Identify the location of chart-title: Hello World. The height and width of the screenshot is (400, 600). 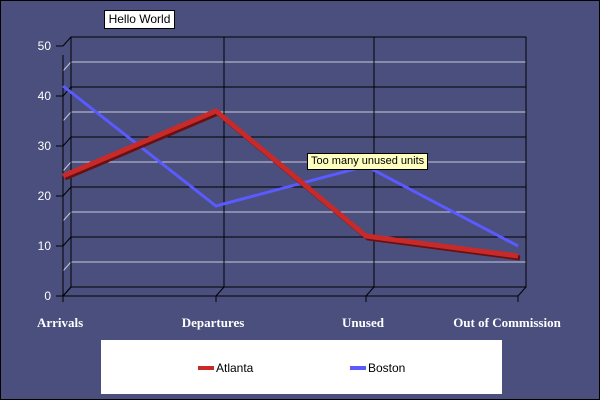
(139, 19).